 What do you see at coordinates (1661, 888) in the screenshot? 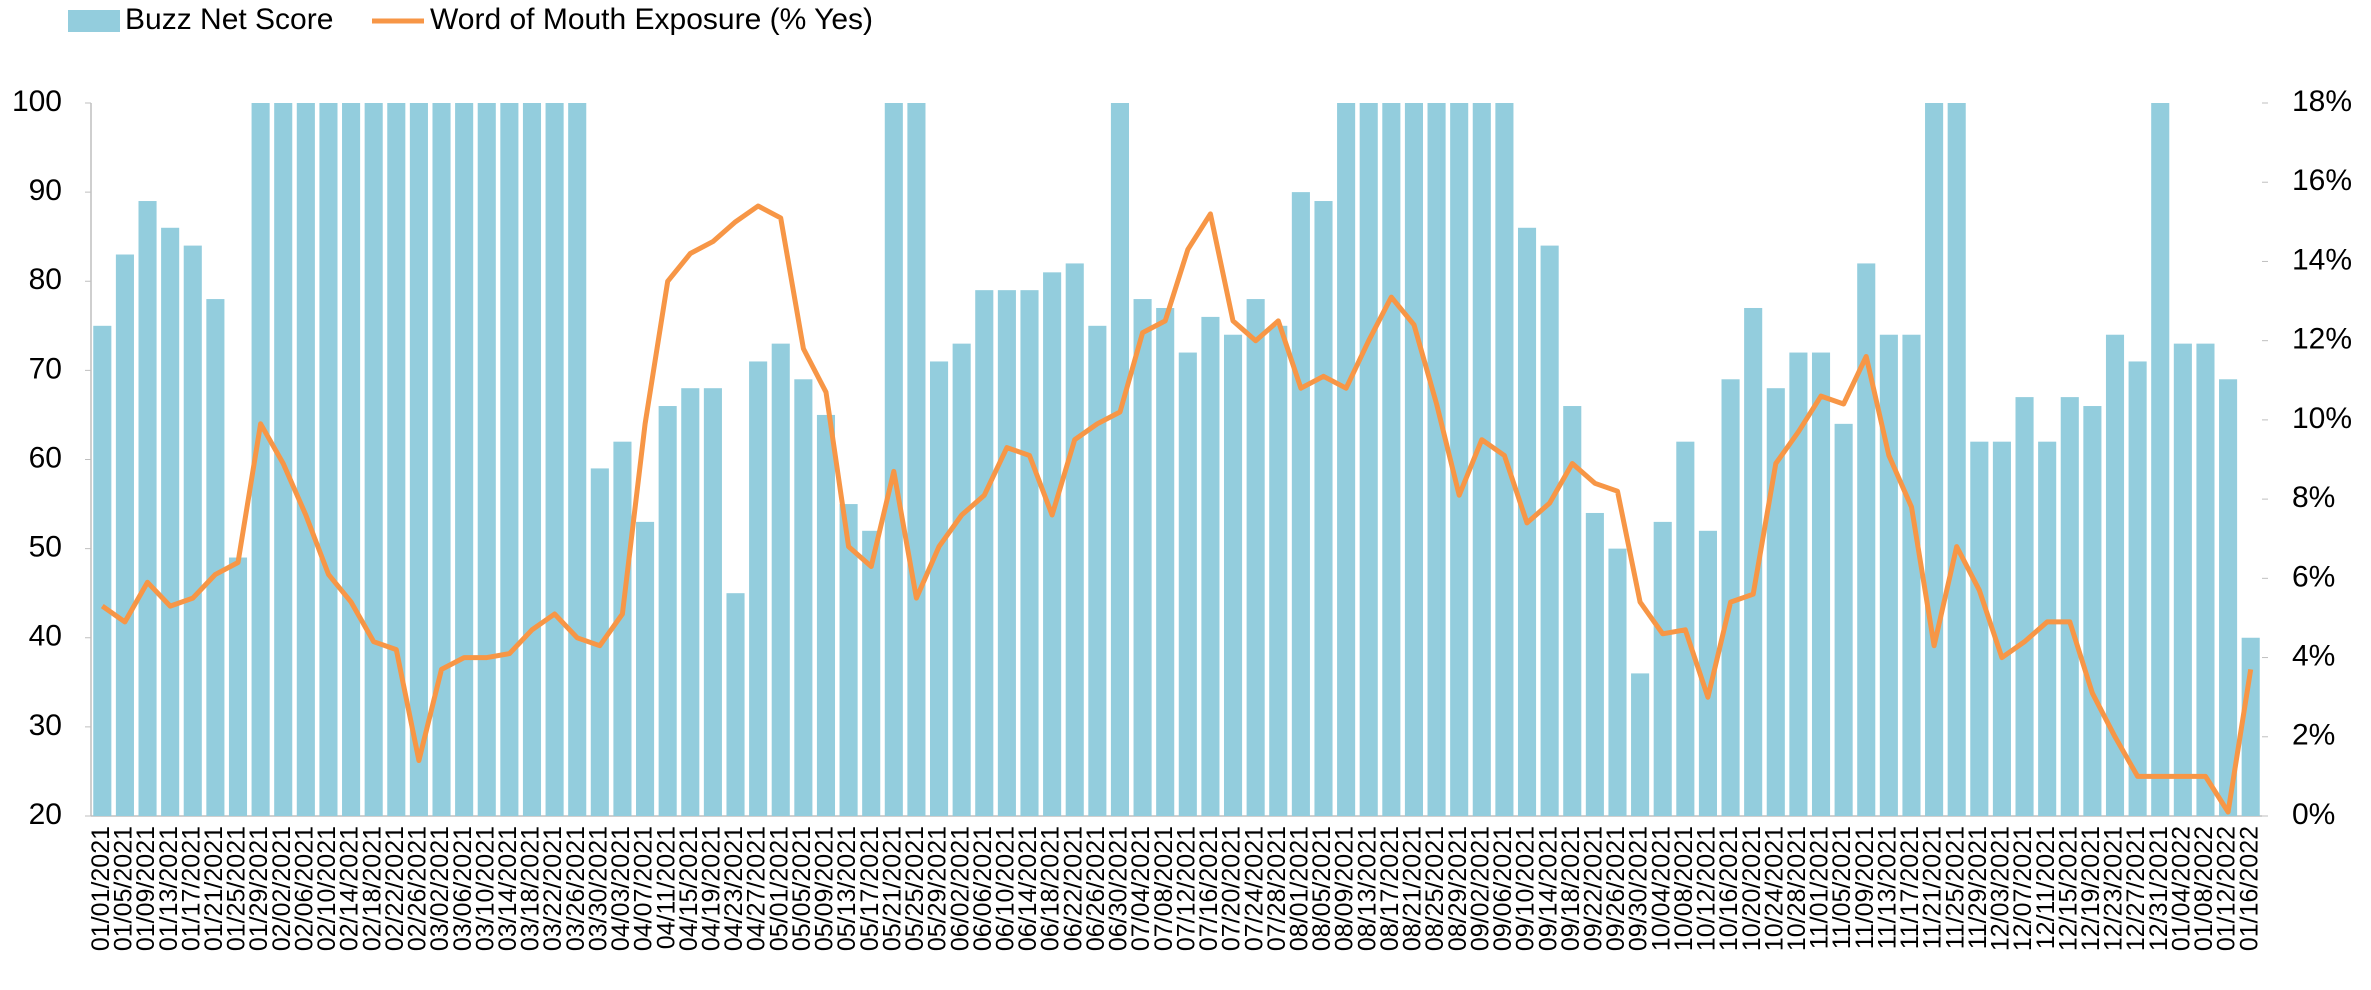
I see `x-tick-label: 10/04/2021` at bounding box center [1661, 888].